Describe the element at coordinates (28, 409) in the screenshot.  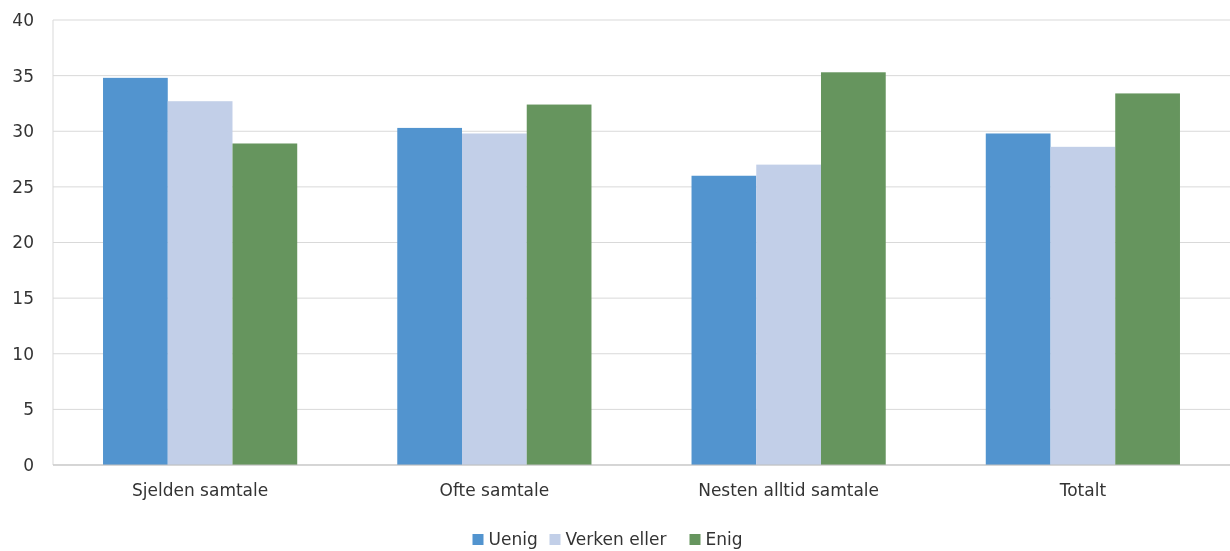
I see `y-tick-label: 5` at that location.